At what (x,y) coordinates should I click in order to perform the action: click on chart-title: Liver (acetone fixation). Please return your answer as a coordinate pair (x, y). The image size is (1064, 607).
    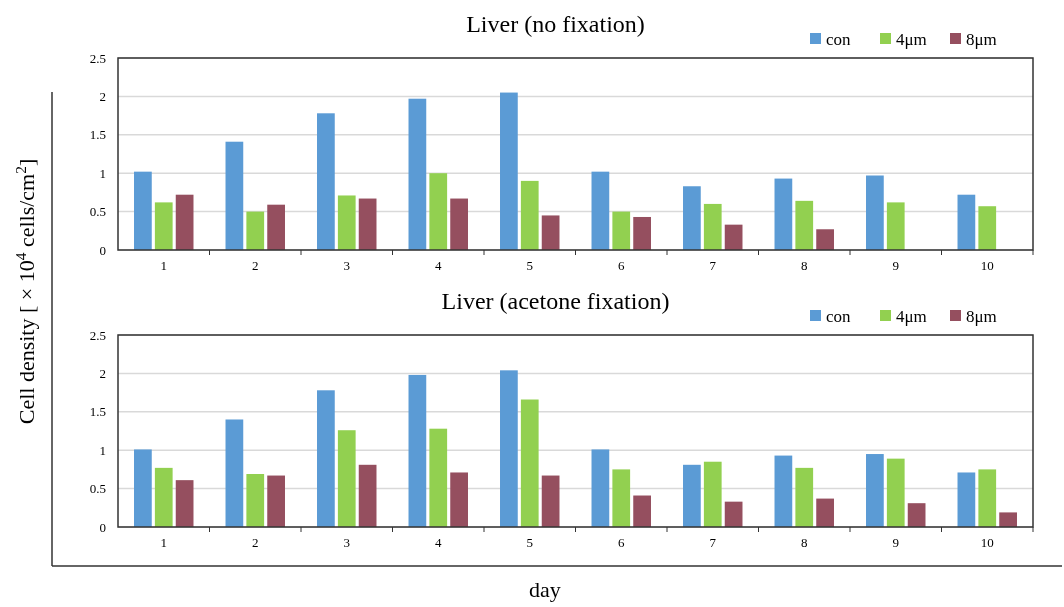
    Looking at the image, I should click on (555, 301).